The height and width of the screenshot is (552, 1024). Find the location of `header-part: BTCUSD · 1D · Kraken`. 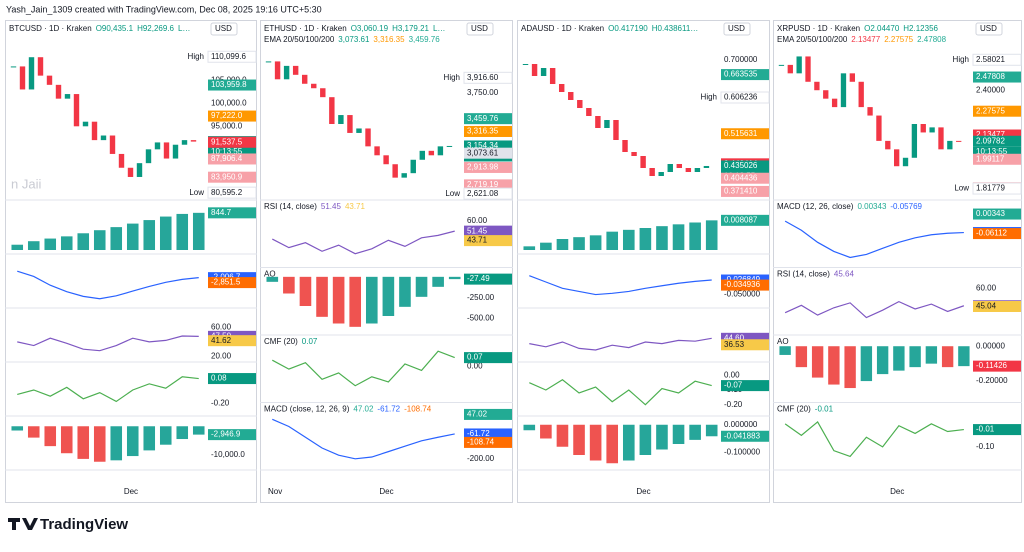

header-part: BTCUSD · 1D · Kraken is located at coordinates (50, 28).